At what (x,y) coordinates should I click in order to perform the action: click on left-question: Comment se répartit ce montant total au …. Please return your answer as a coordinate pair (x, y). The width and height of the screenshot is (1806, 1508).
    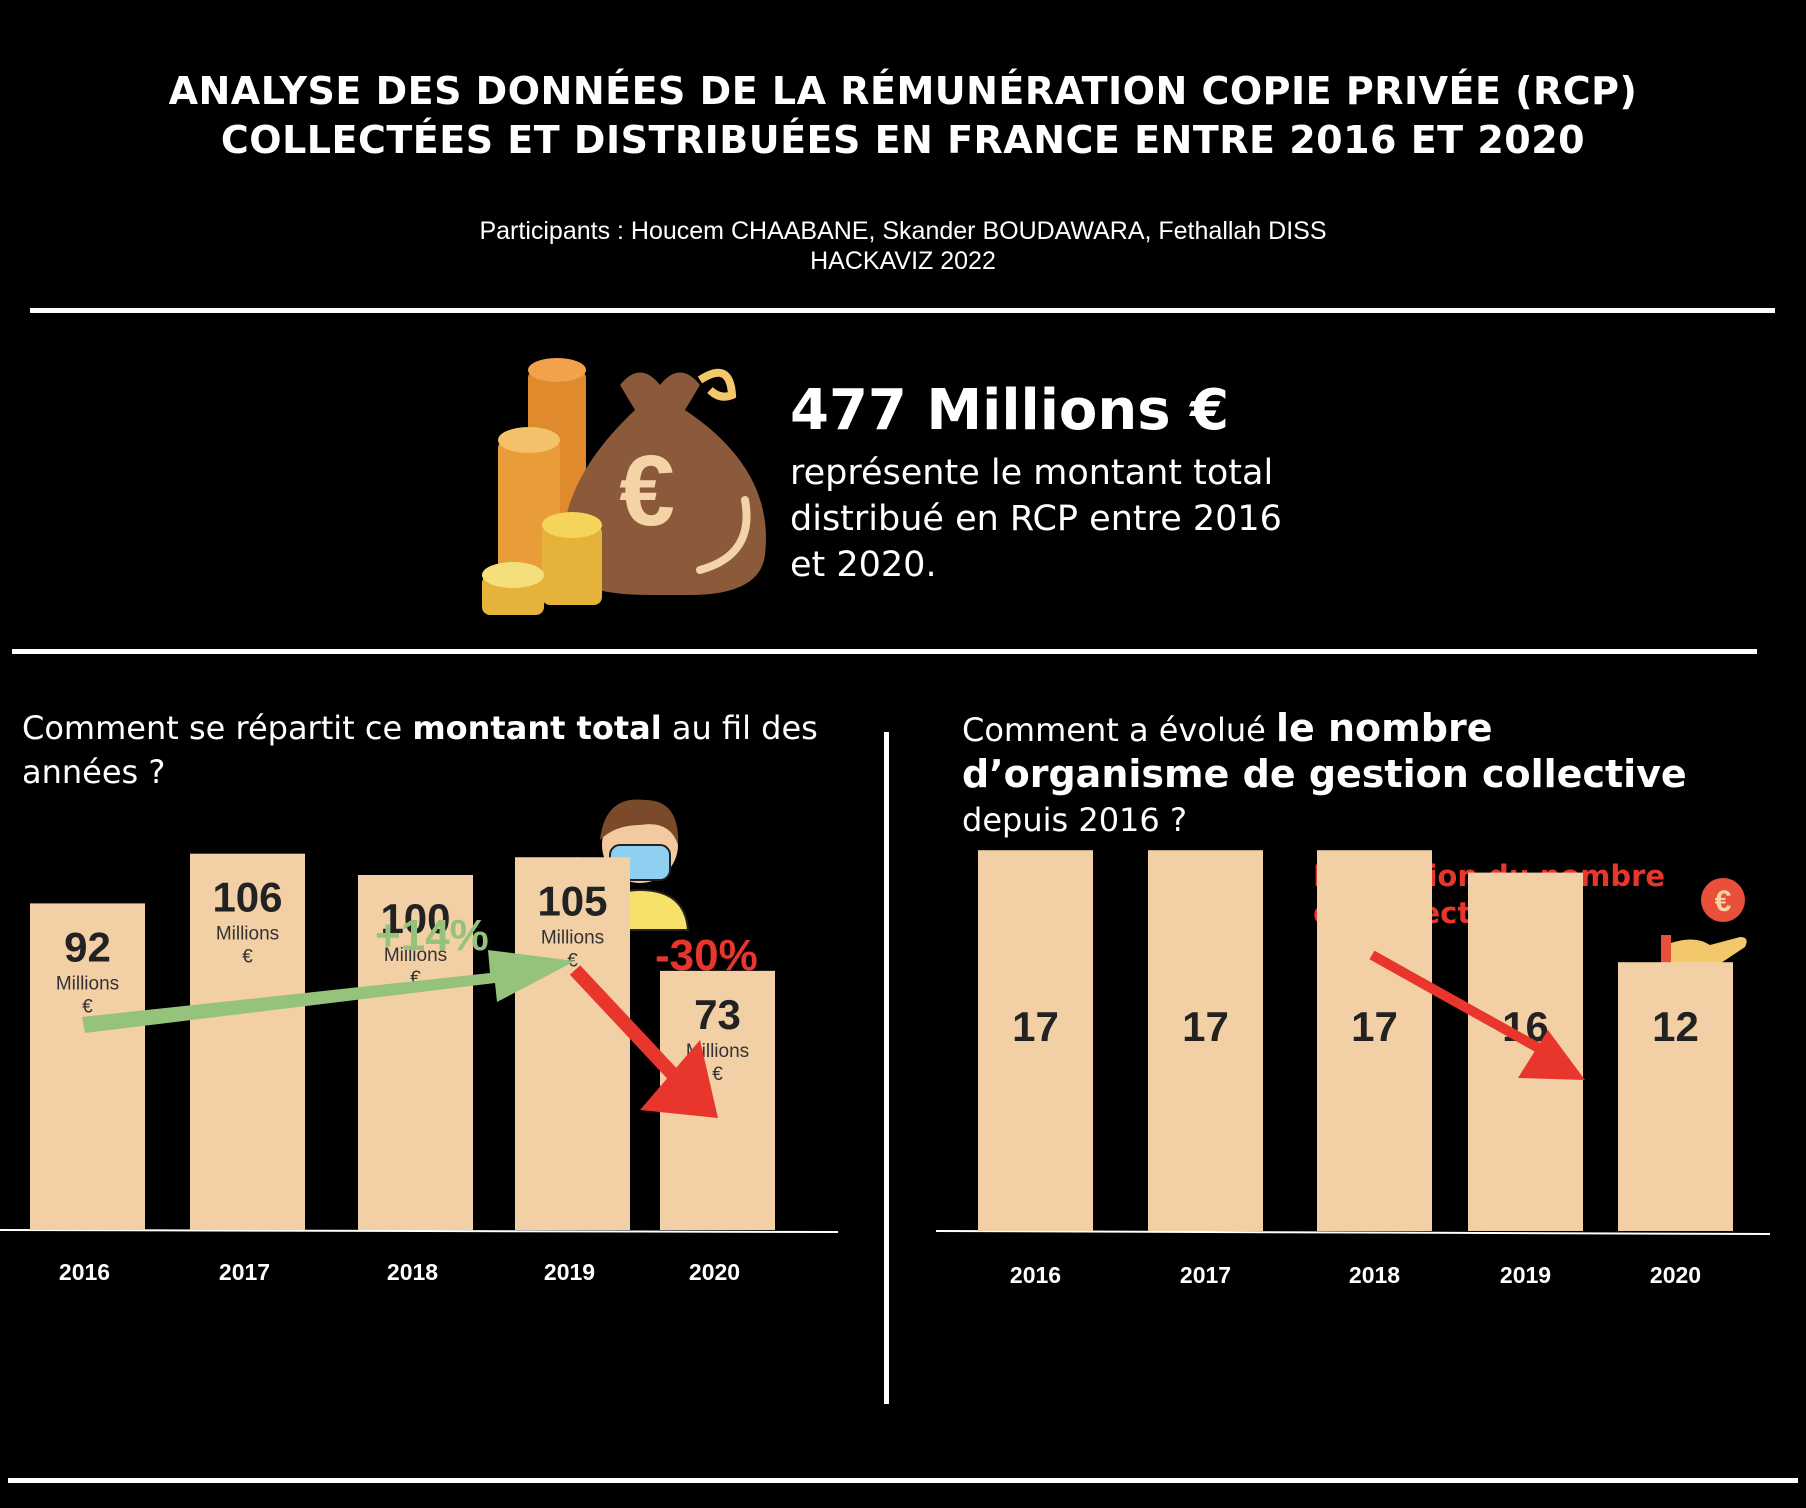
    Looking at the image, I should click on (420, 750).